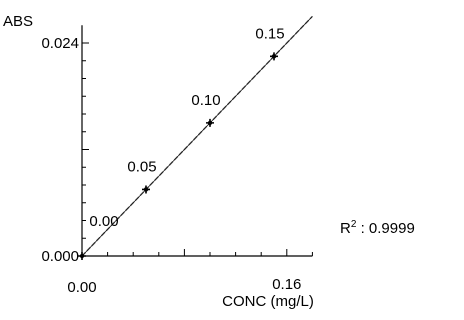 This screenshot has width=464, height=320. Describe the element at coordinates (81, 287) in the screenshot. I see `x-tick-label: 0.00` at that location.